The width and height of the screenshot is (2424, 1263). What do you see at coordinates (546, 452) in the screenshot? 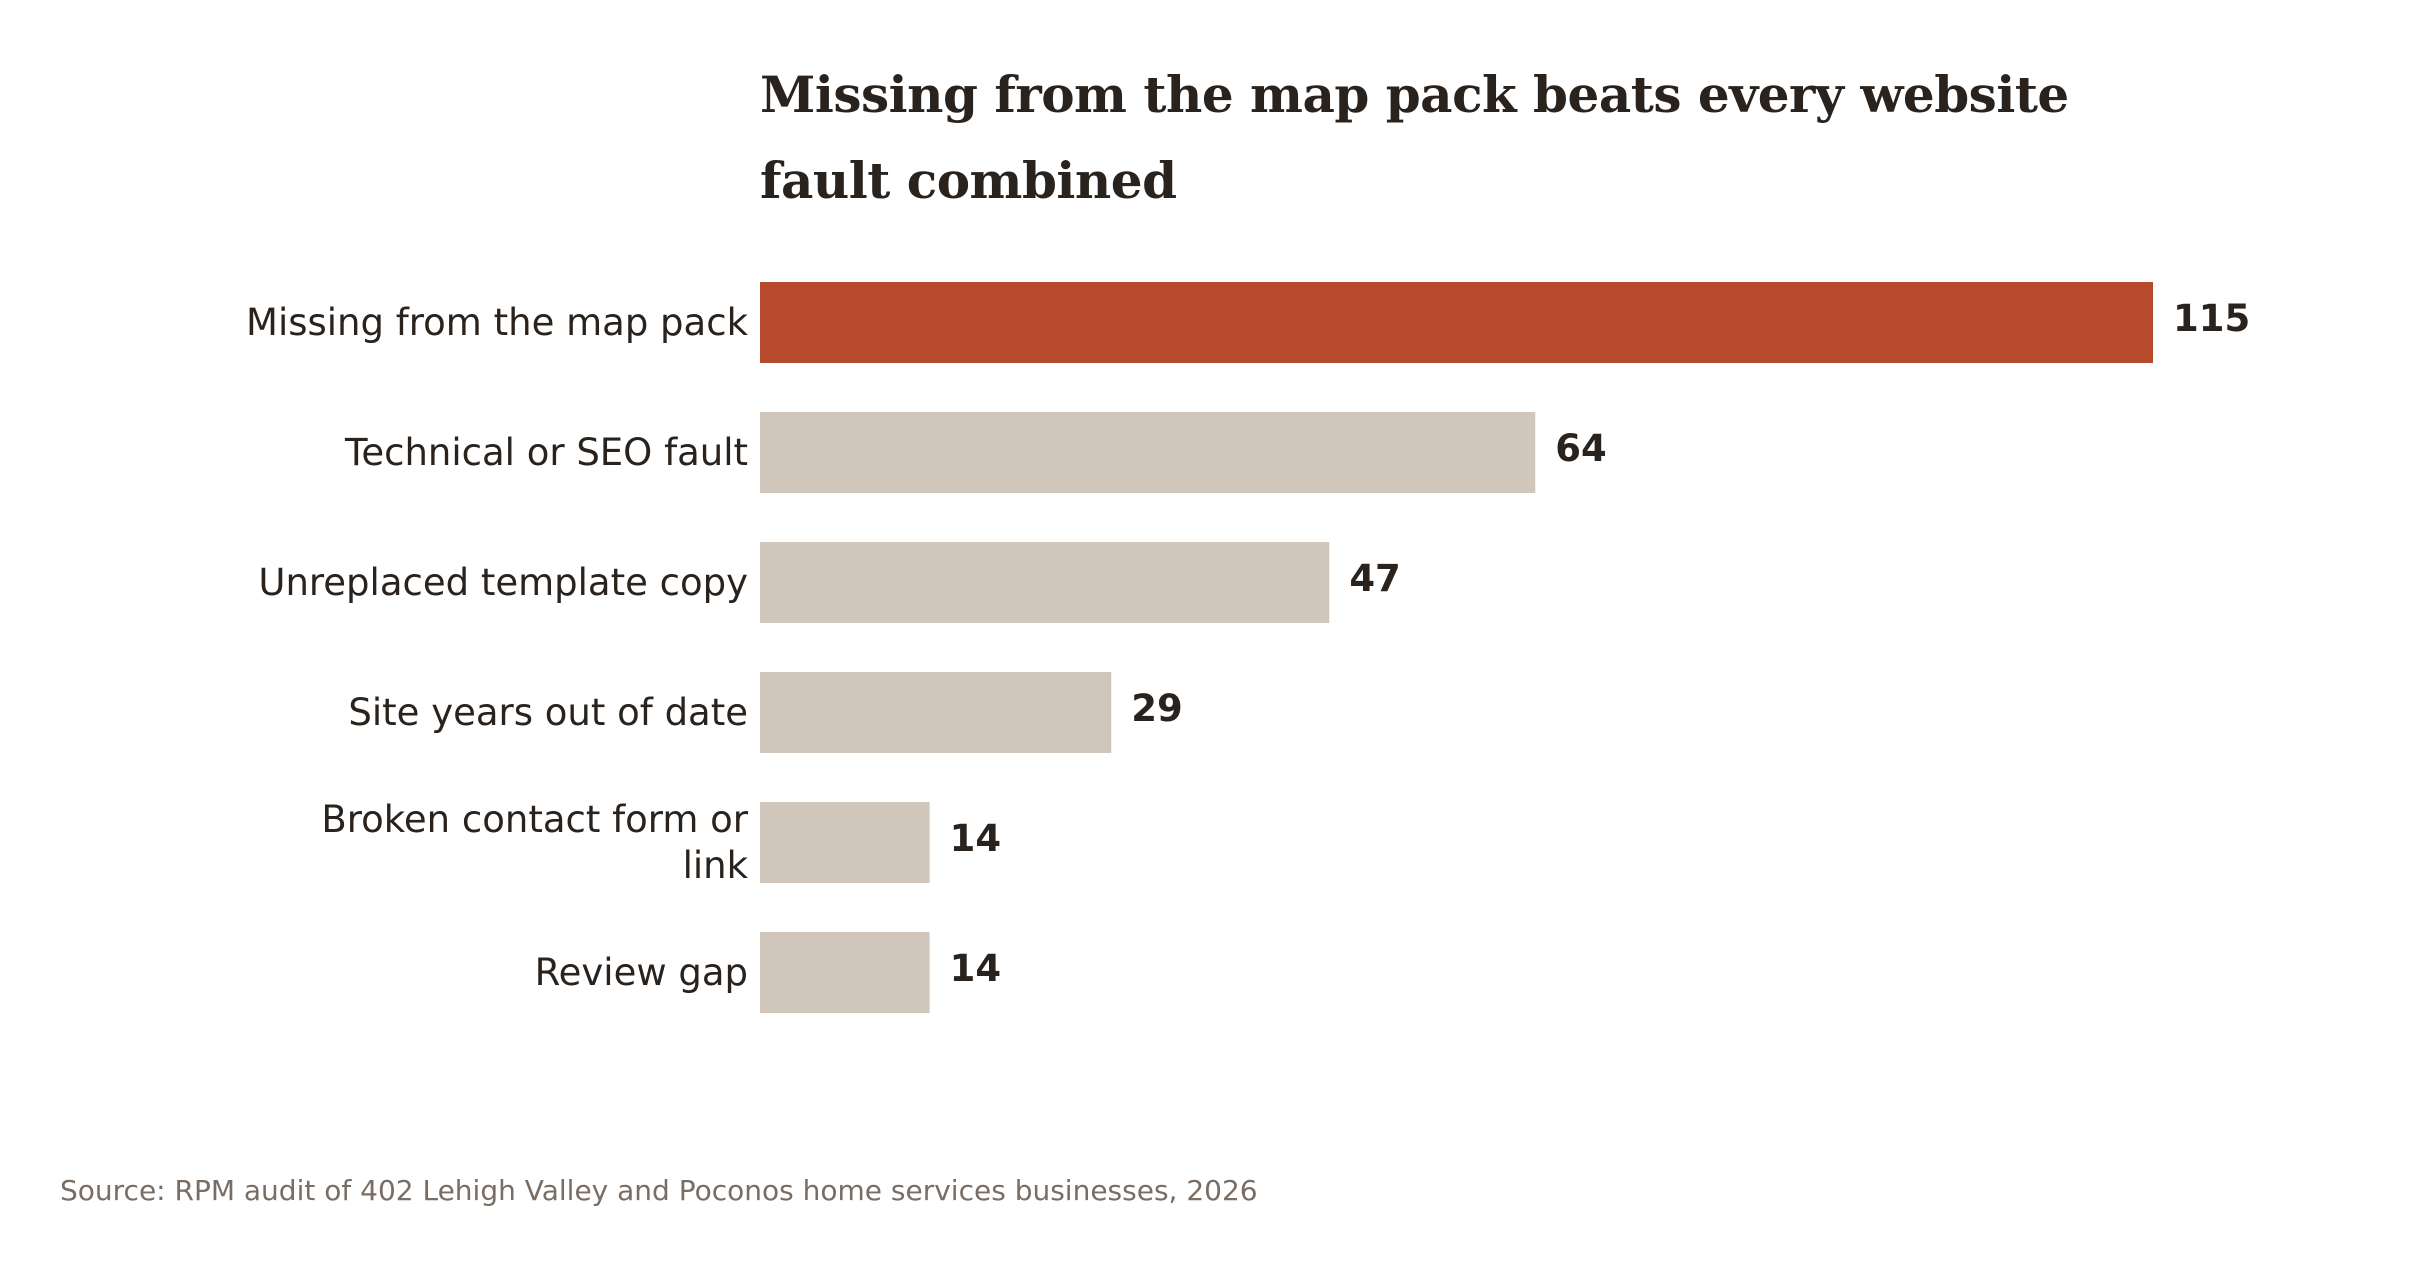
I see `category-label: Technical or SEO fault` at bounding box center [546, 452].